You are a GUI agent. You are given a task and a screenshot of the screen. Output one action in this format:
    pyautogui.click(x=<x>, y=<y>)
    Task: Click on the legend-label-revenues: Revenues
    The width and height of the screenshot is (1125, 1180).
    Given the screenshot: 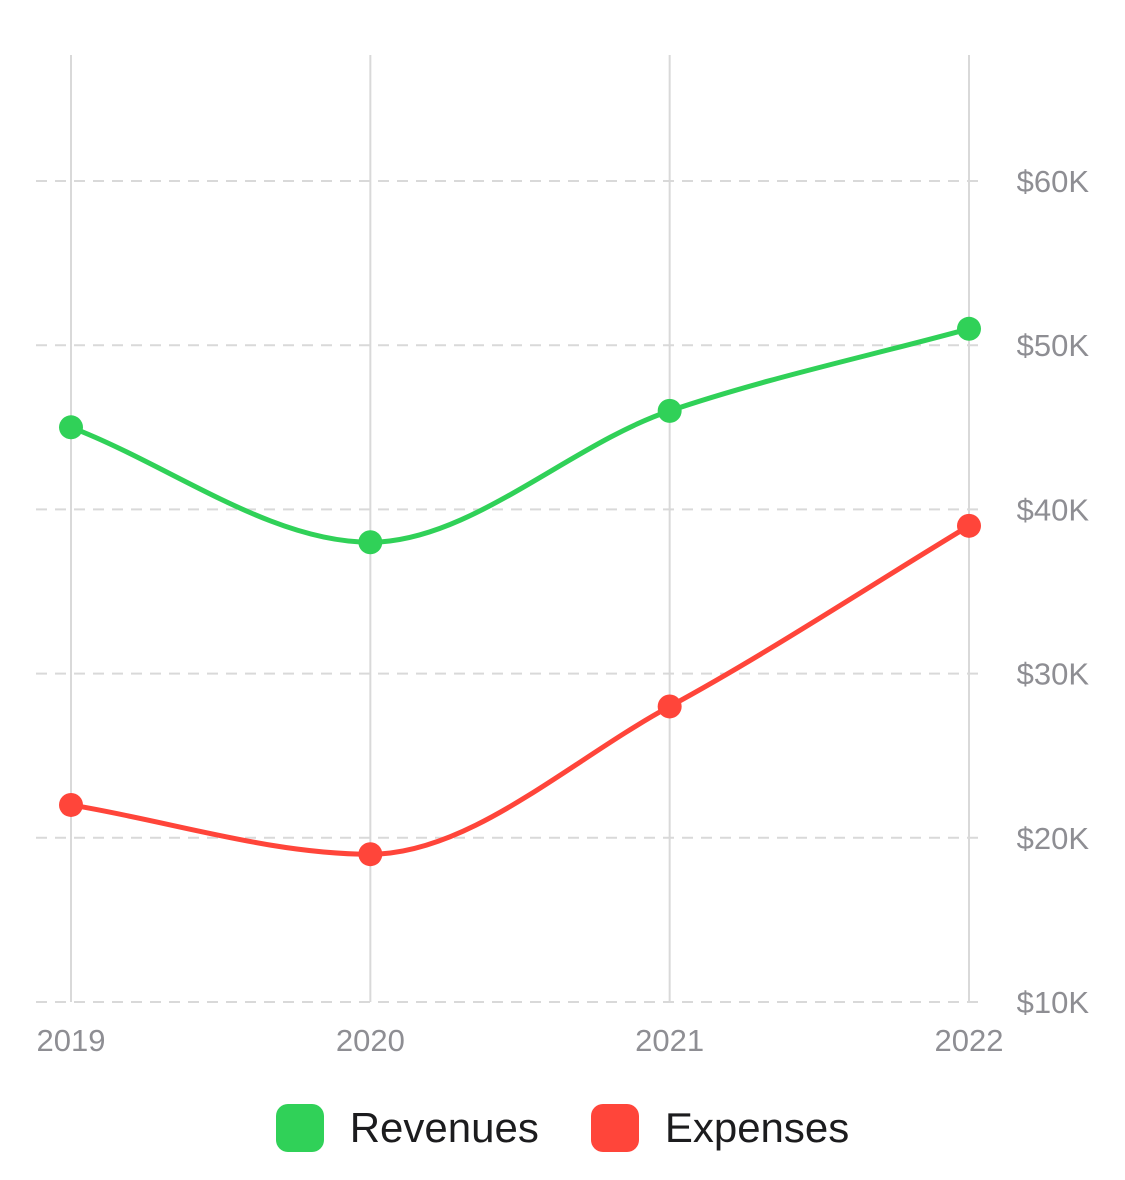 What is the action you would take?
    pyautogui.click(x=444, y=1127)
    